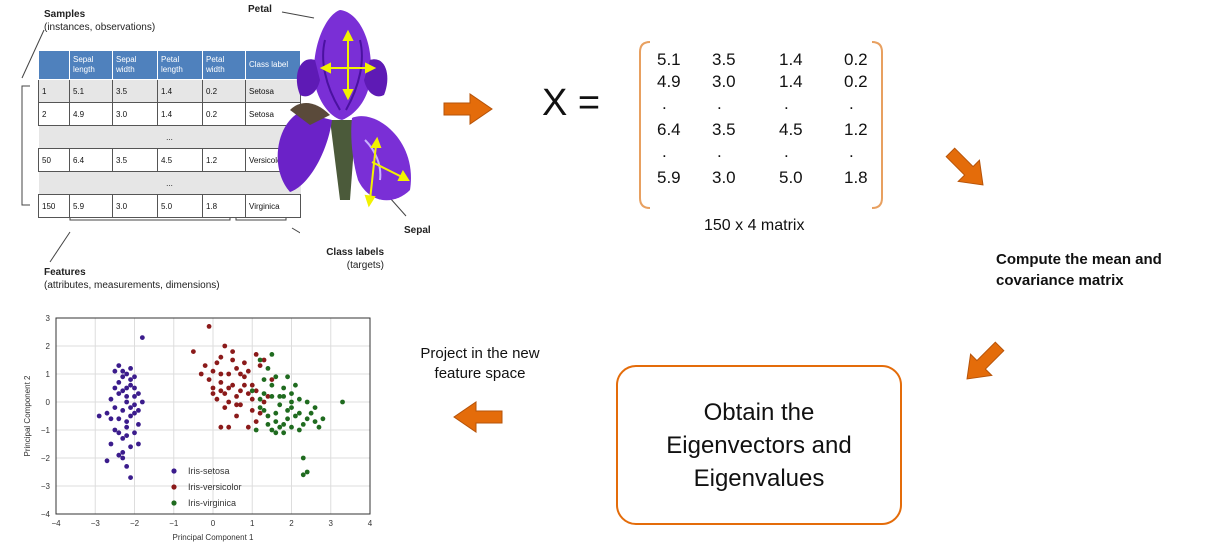 The height and width of the screenshot is (546, 1230). I want to click on legend-label: Iris-versicolor, so click(215, 487).